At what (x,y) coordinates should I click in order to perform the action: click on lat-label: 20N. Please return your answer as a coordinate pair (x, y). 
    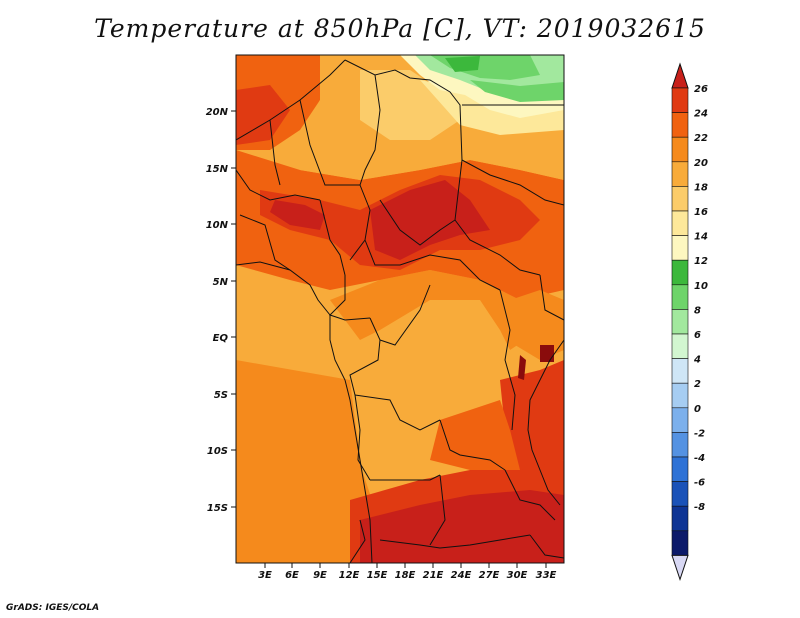
    Looking at the image, I should click on (217, 112).